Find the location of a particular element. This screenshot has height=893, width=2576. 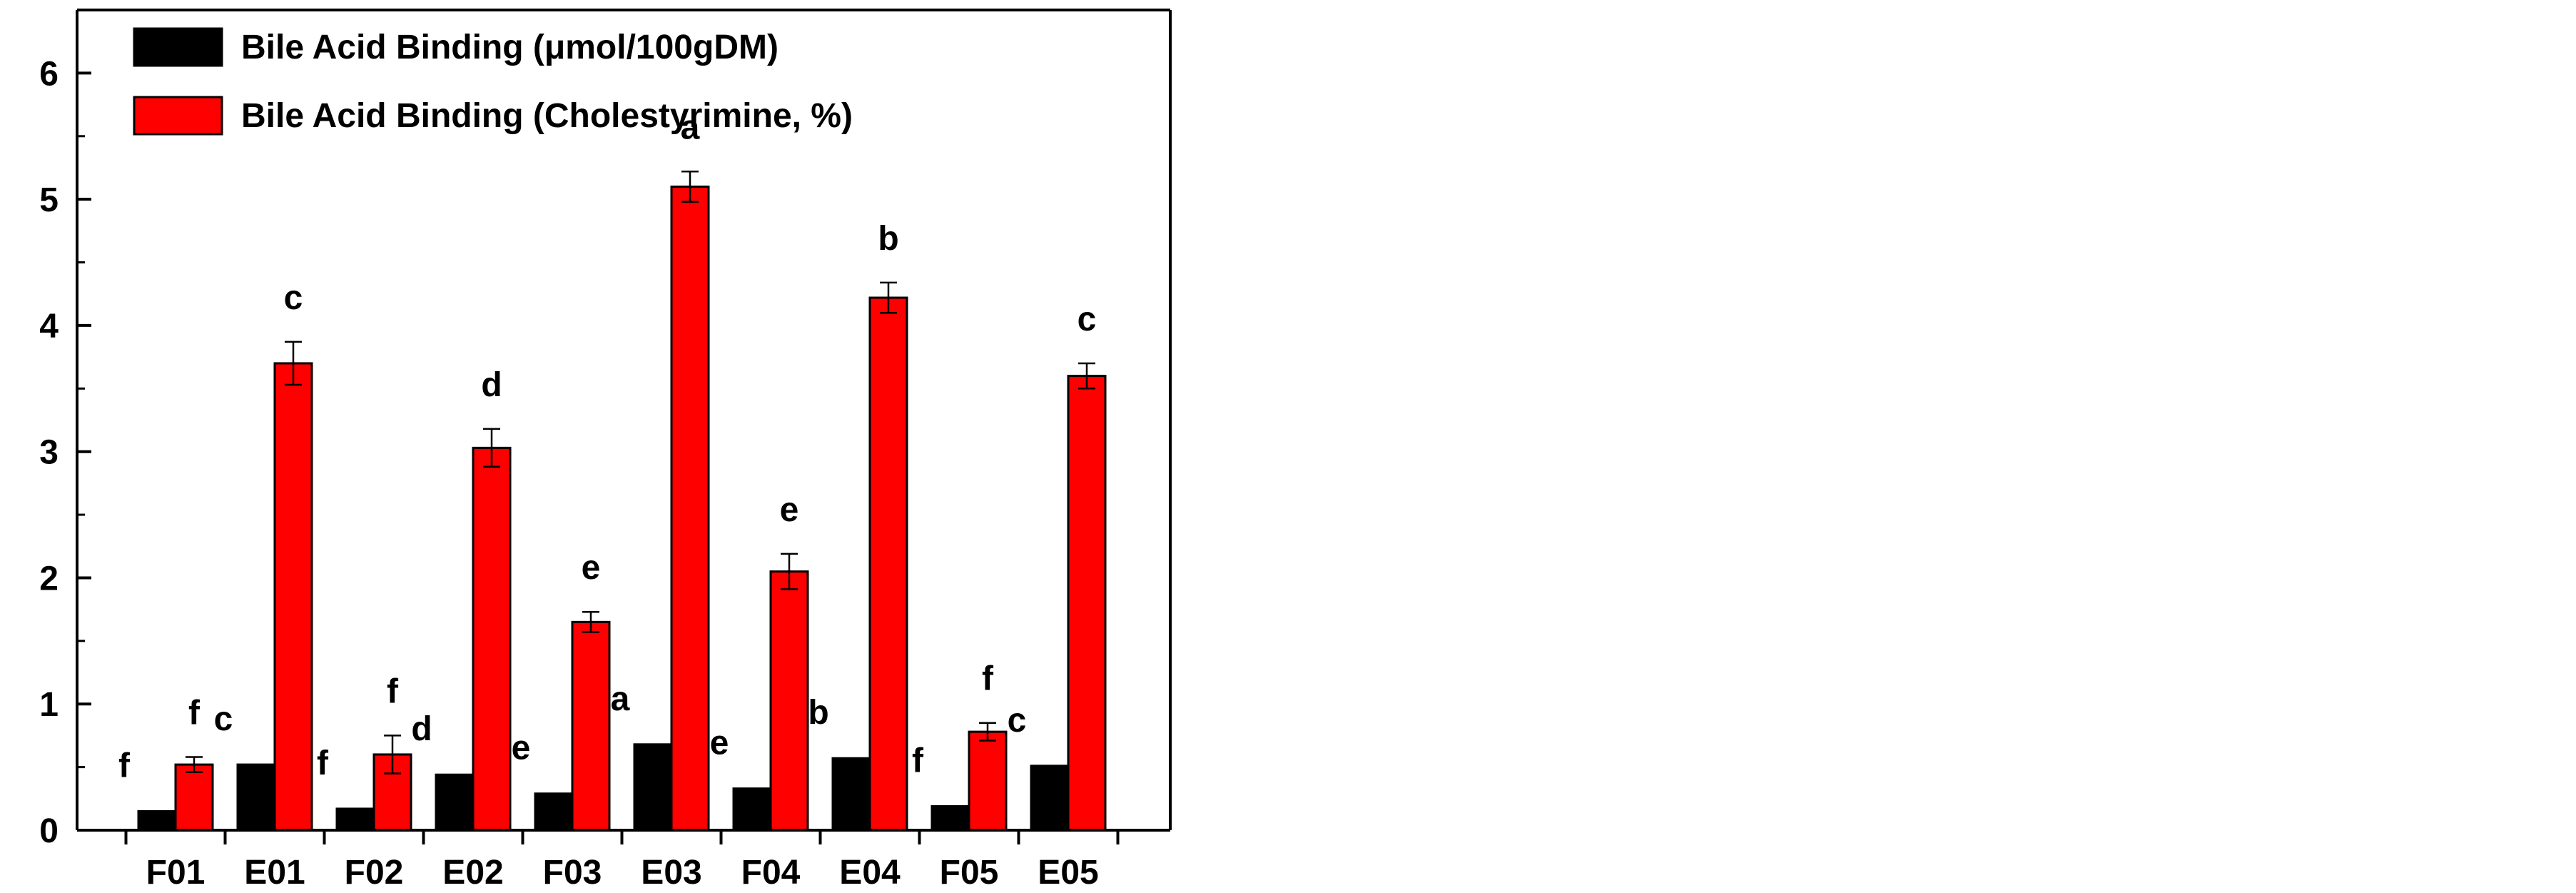

x-category-label: F01 is located at coordinates (176, 873).